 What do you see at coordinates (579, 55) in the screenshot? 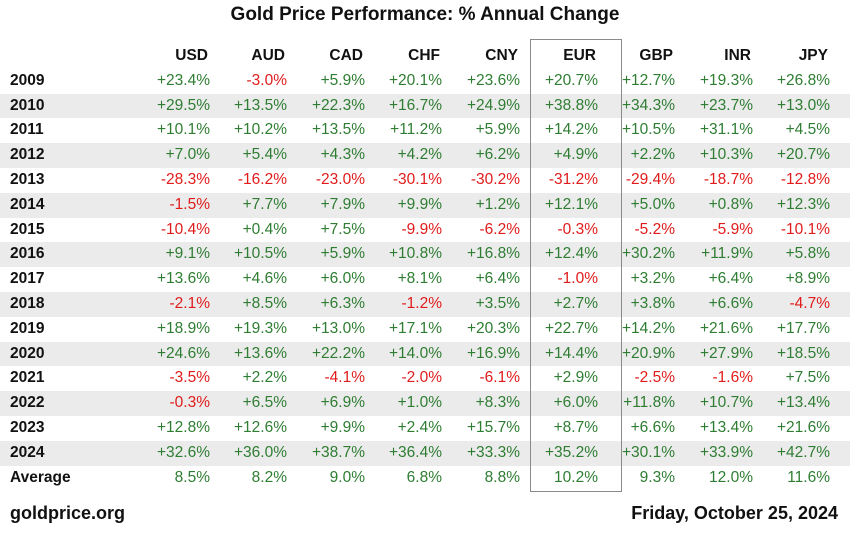
I see `column-header-eur: EUR` at bounding box center [579, 55].